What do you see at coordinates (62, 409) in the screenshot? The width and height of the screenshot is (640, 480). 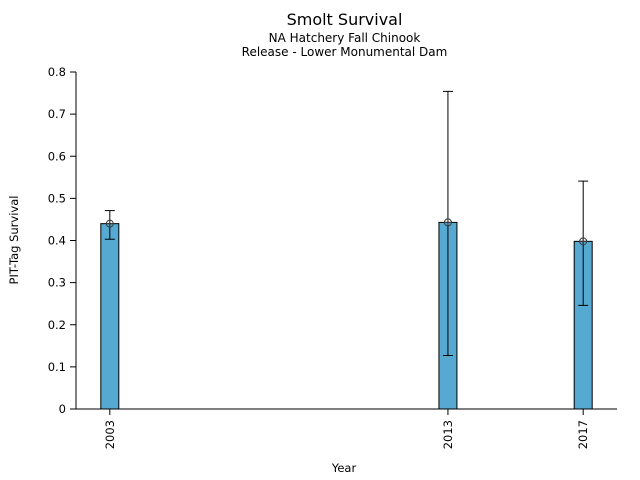 I see `y-tick-label: 0` at bounding box center [62, 409].